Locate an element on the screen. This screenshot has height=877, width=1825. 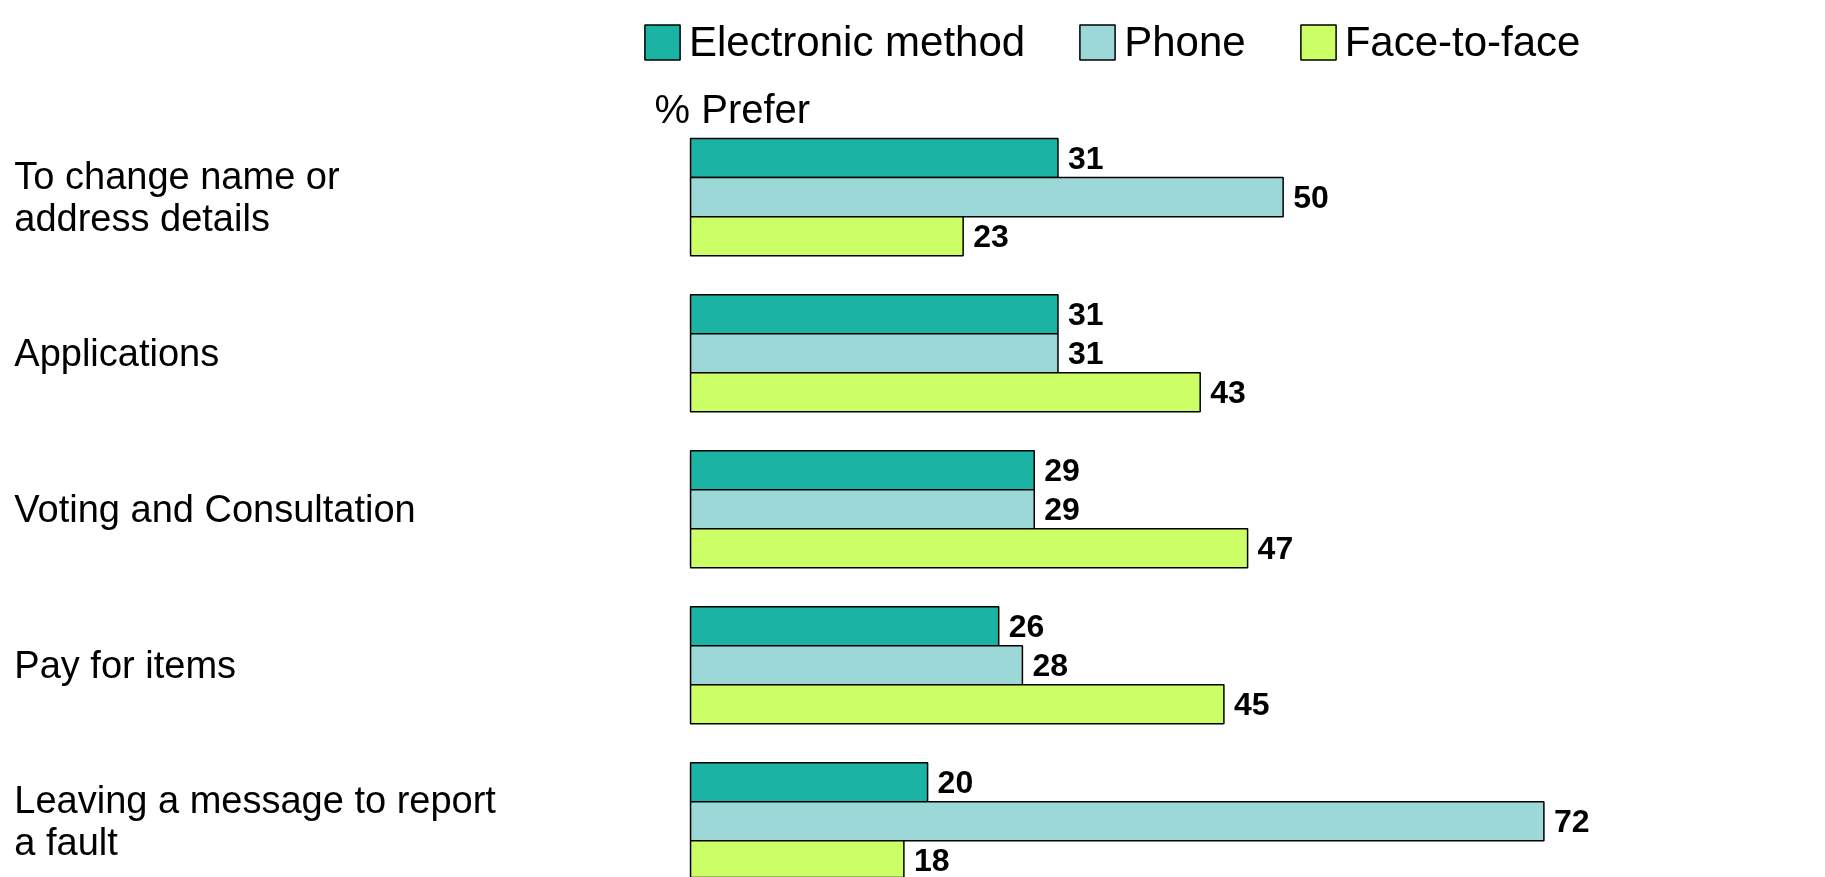
legend-label: Electronic method is located at coordinates (857, 42).